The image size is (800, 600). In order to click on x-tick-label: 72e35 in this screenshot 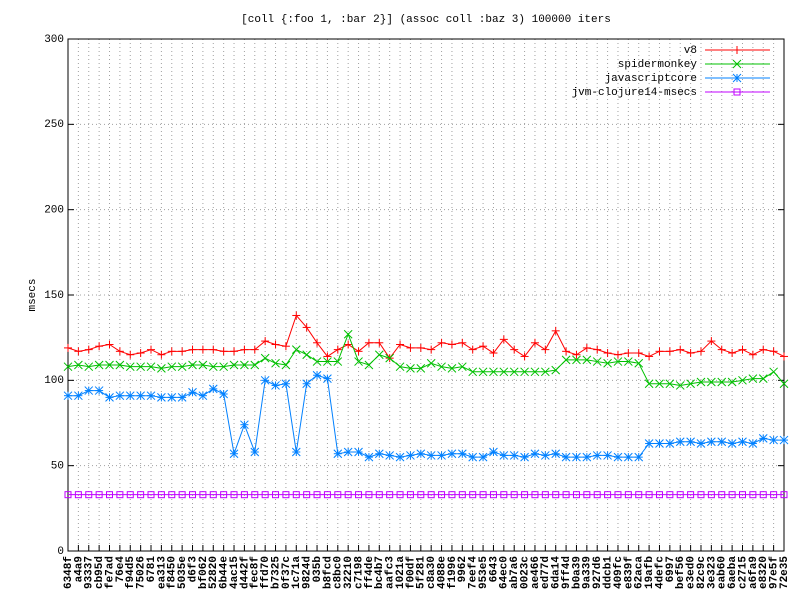, I will do `click(785, 572)`.